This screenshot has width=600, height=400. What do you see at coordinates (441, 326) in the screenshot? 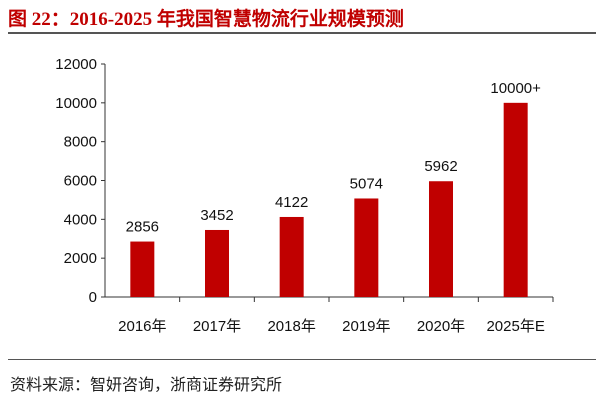
I see `x-tick-label: 2020年` at bounding box center [441, 326].